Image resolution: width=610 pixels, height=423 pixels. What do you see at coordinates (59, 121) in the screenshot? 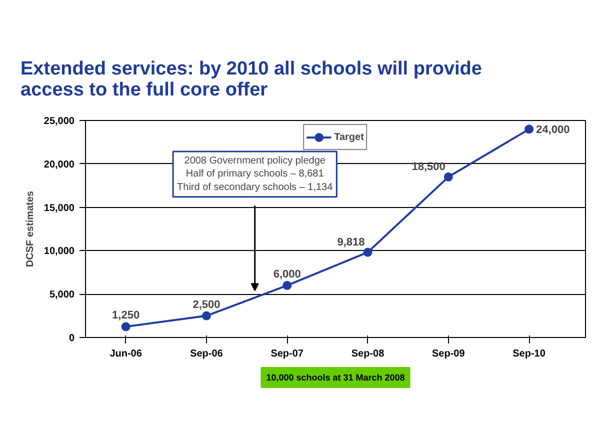
I see `y-tick-label: 25,000` at bounding box center [59, 121].